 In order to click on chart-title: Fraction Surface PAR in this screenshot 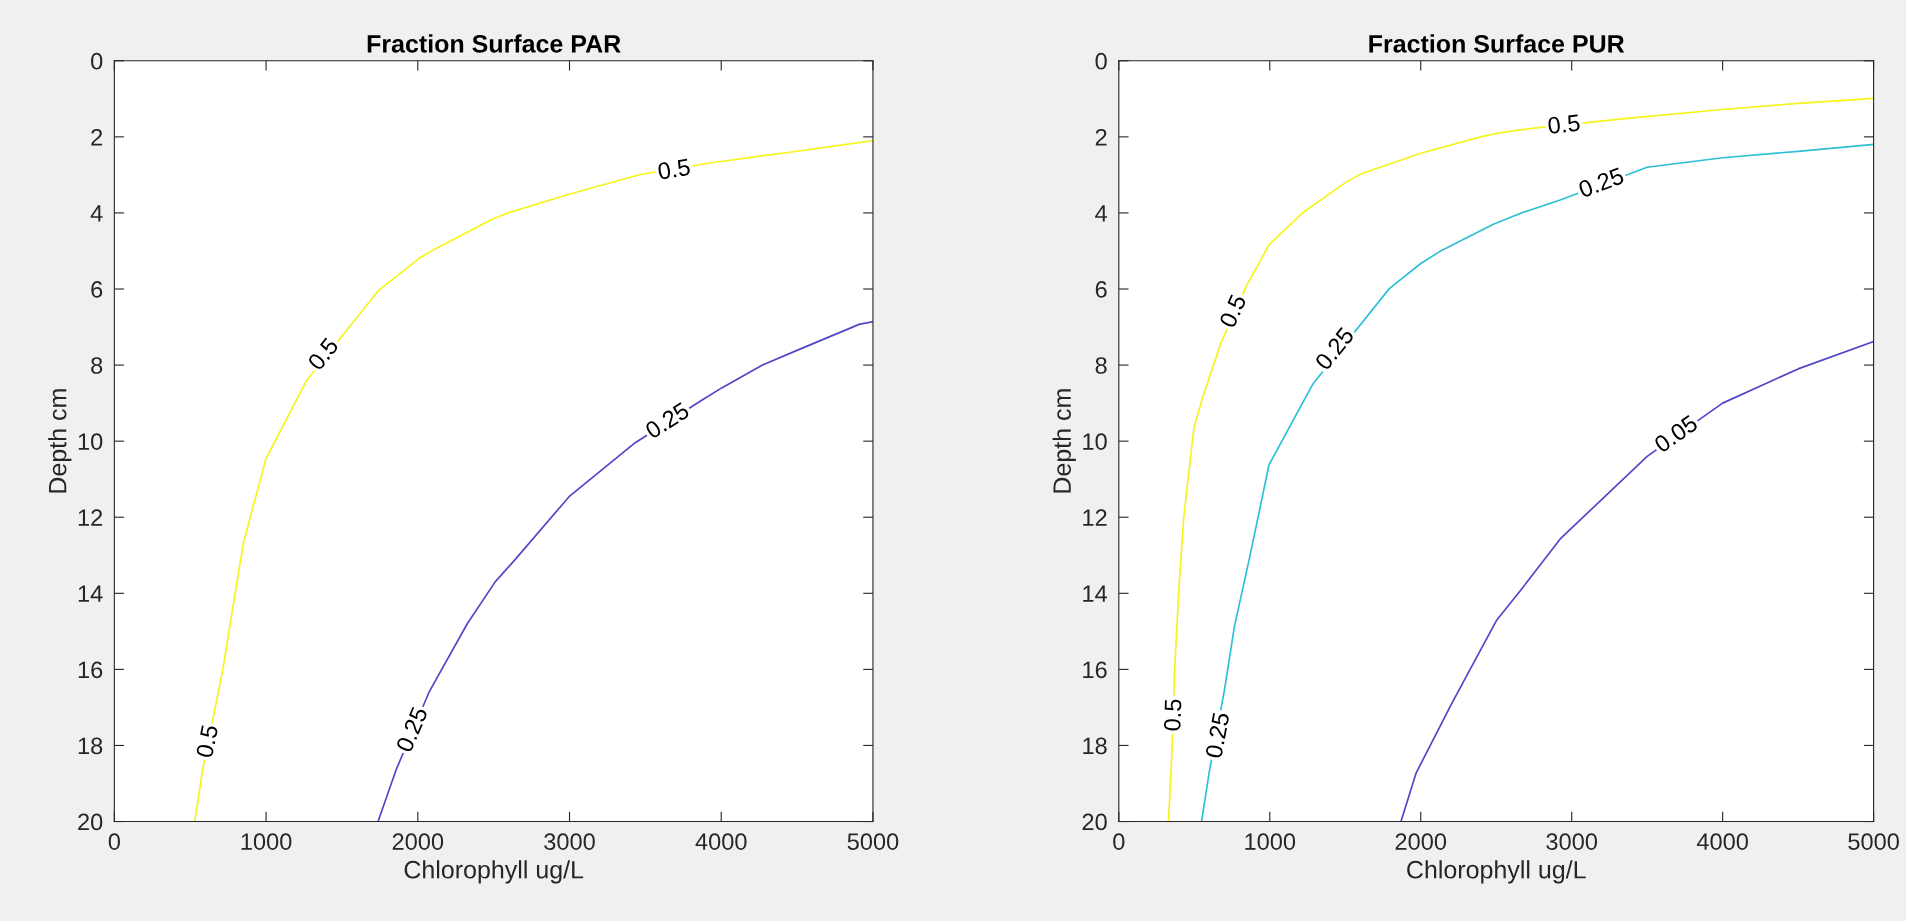, I will do `click(494, 43)`.